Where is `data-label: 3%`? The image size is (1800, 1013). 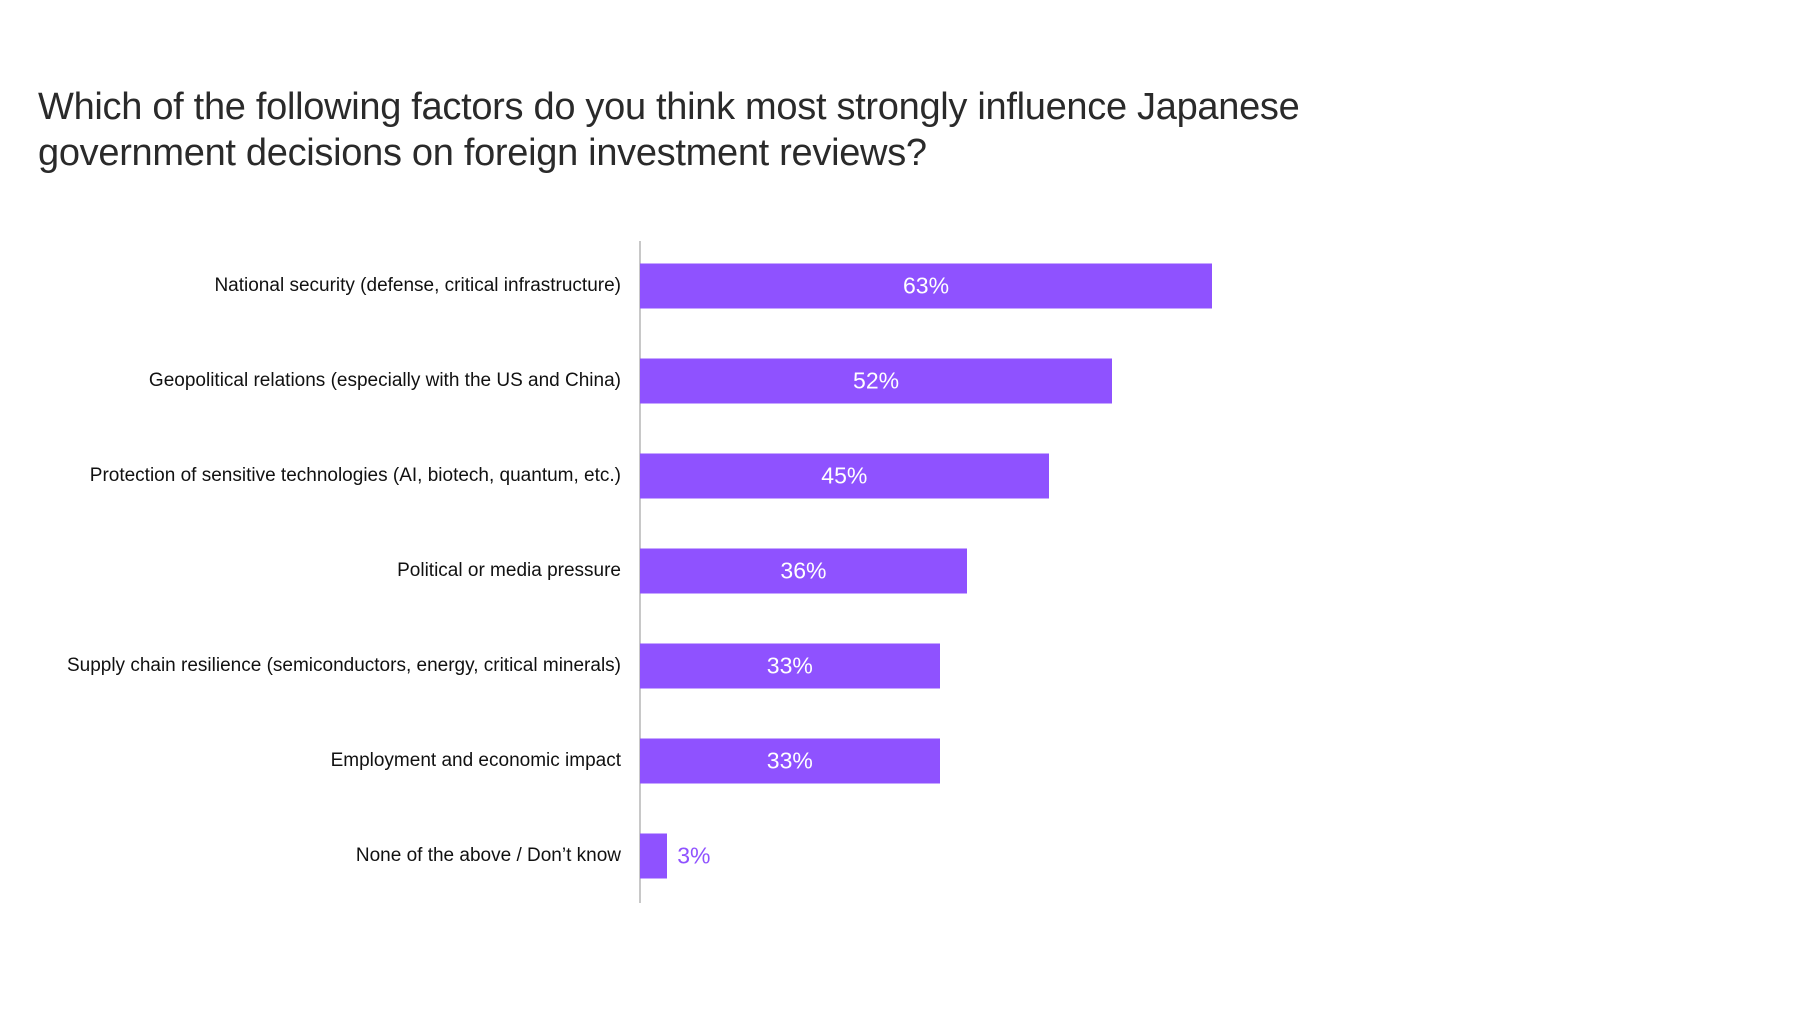
data-label: 3% is located at coordinates (694, 855).